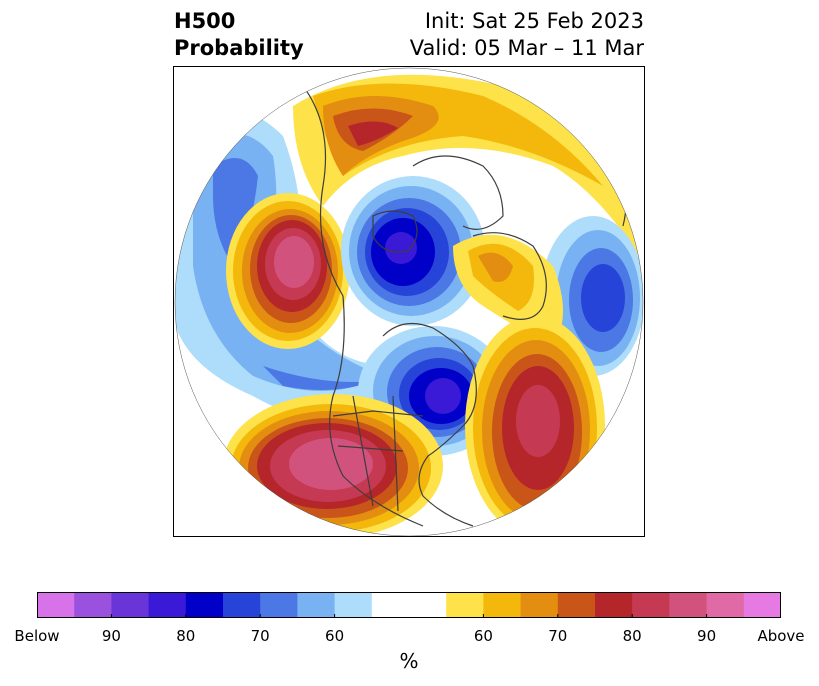 This screenshot has height=686, width=819. What do you see at coordinates (526, 48) in the screenshot?
I see `valid-range: Valid: 05 Mar – 11 Mar` at bounding box center [526, 48].